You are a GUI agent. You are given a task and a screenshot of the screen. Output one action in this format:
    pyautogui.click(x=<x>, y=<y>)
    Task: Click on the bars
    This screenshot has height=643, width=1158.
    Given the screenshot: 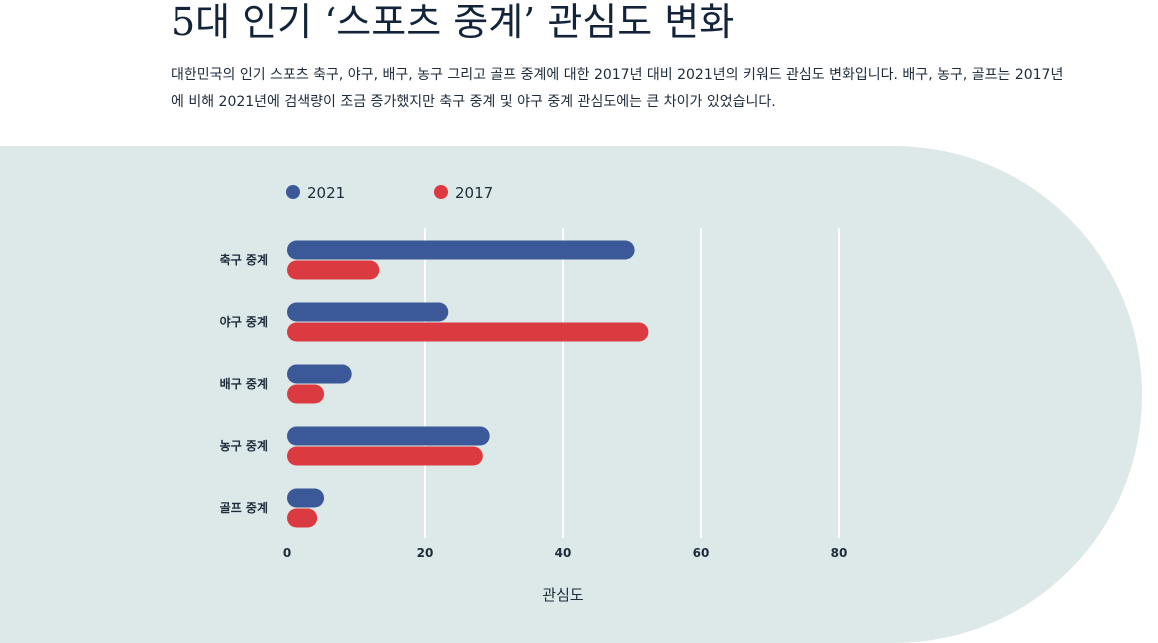 What is the action you would take?
    pyautogui.click(x=468, y=384)
    